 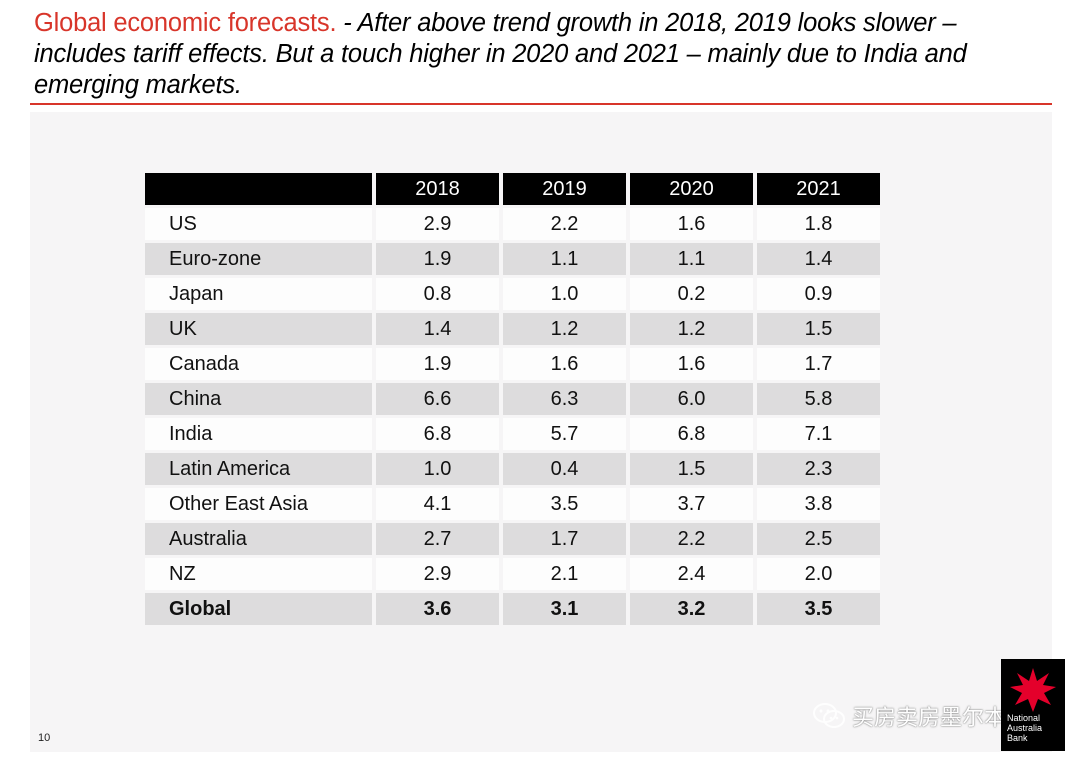 What do you see at coordinates (541, 104) in the screenshot?
I see `title-divider` at bounding box center [541, 104].